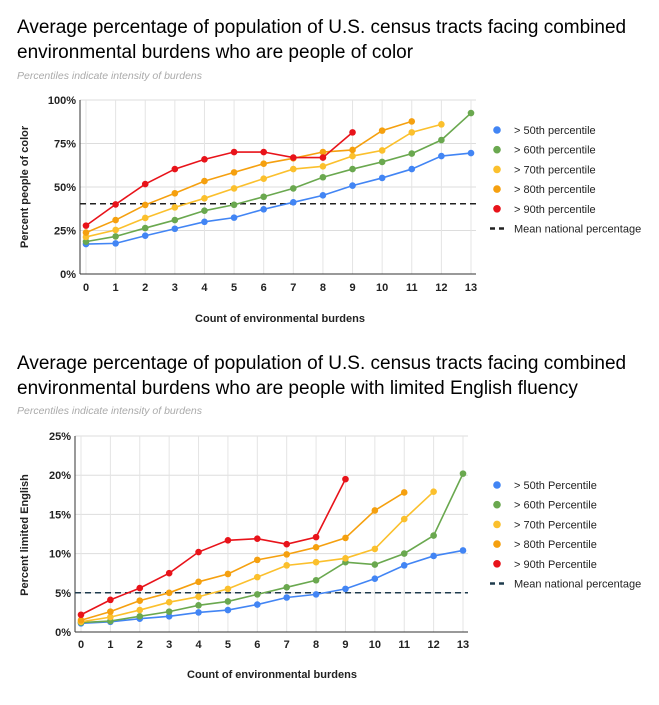 This screenshot has height=705, width=659. Describe the element at coordinates (257, 645) in the screenshot. I see `x-tick-label: 6` at that location.